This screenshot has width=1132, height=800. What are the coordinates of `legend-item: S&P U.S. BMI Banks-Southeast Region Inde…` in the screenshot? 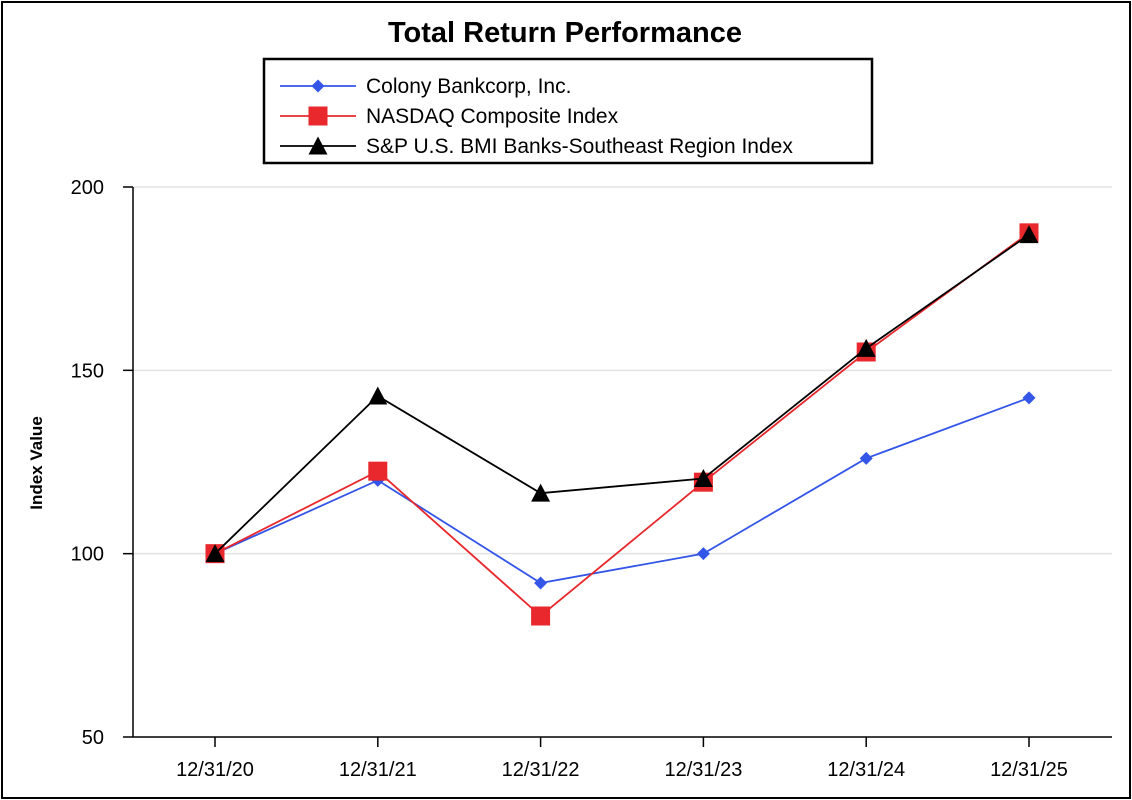 It's located at (536, 146).